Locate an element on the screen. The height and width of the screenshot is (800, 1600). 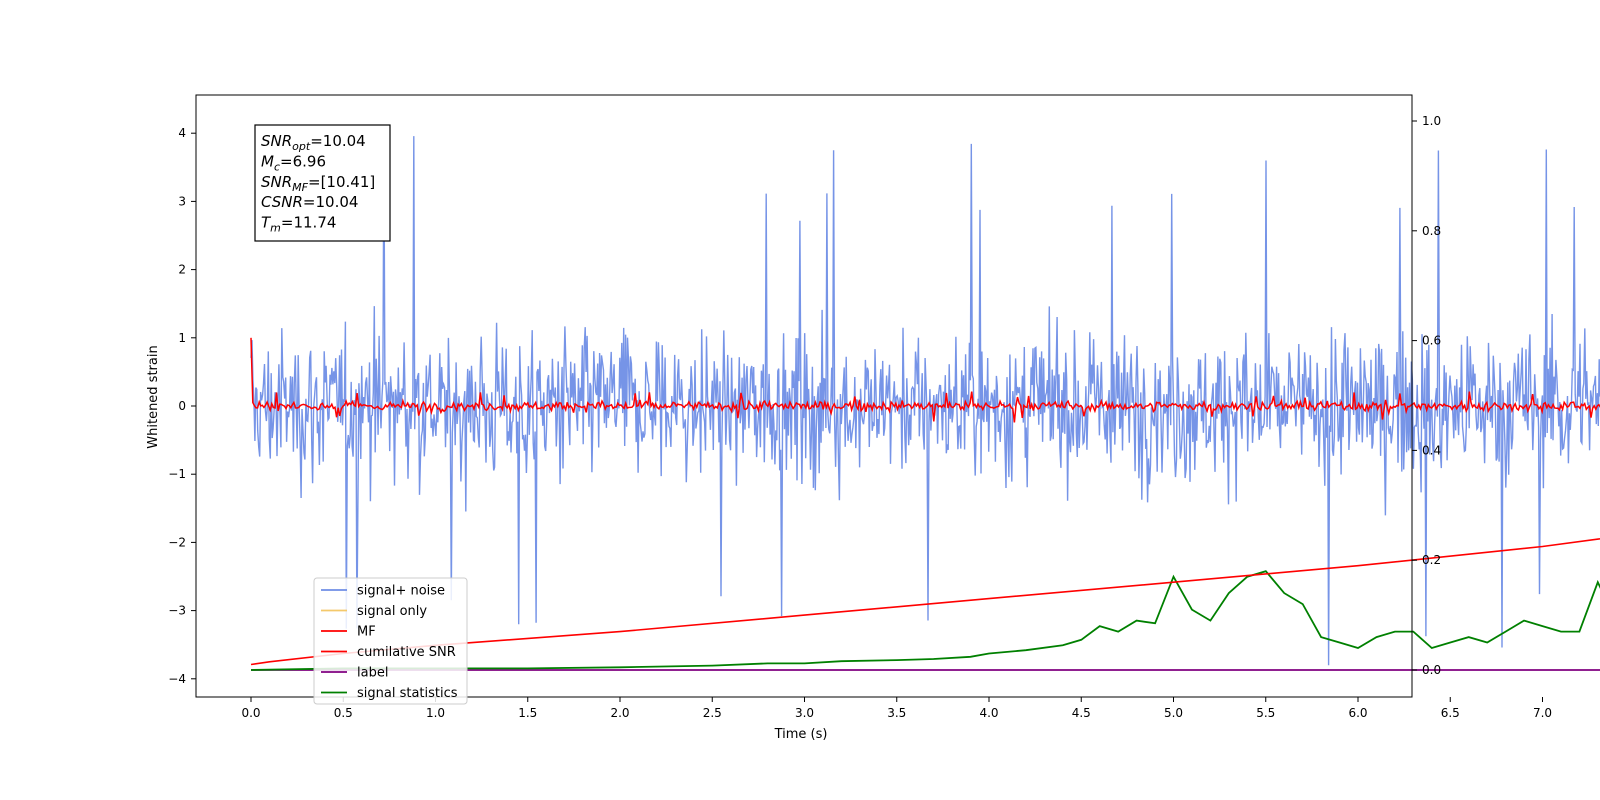
annotation-line: Mc=6.96 is located at coordinates (293, 162).